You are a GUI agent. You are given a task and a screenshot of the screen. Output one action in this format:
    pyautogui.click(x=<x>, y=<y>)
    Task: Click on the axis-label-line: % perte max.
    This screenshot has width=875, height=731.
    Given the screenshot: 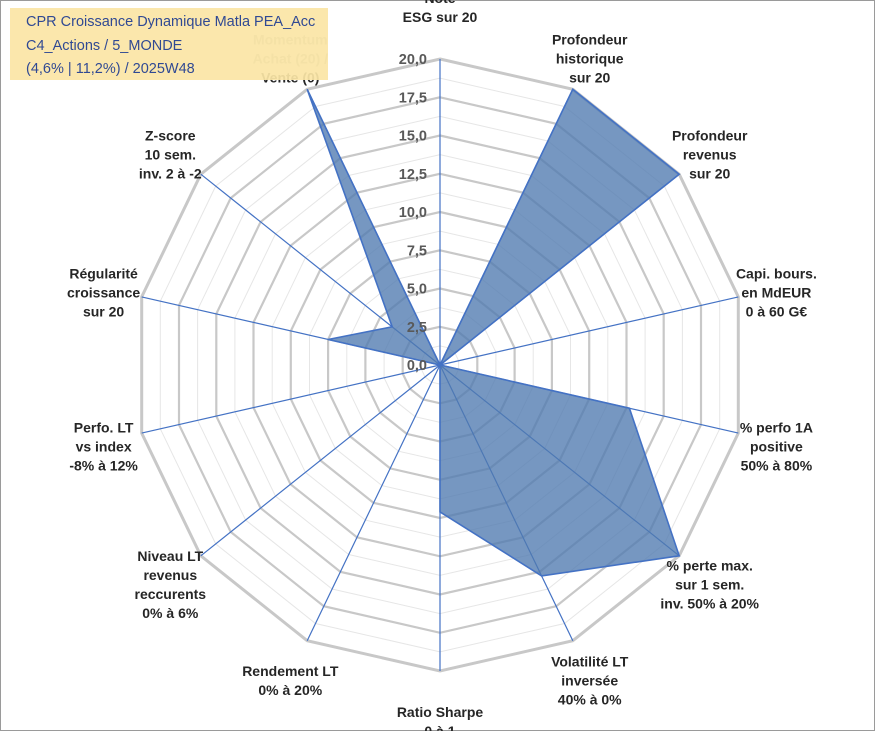 What is the action you would take?
    pyautogui.click(x=710, y=566)
    